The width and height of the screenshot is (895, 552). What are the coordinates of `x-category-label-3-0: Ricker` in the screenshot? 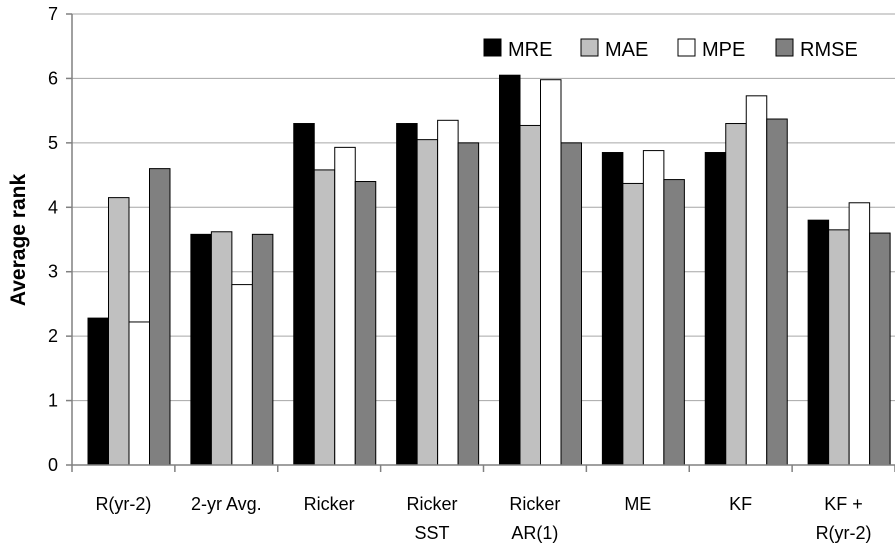 It's located at (432, 504).